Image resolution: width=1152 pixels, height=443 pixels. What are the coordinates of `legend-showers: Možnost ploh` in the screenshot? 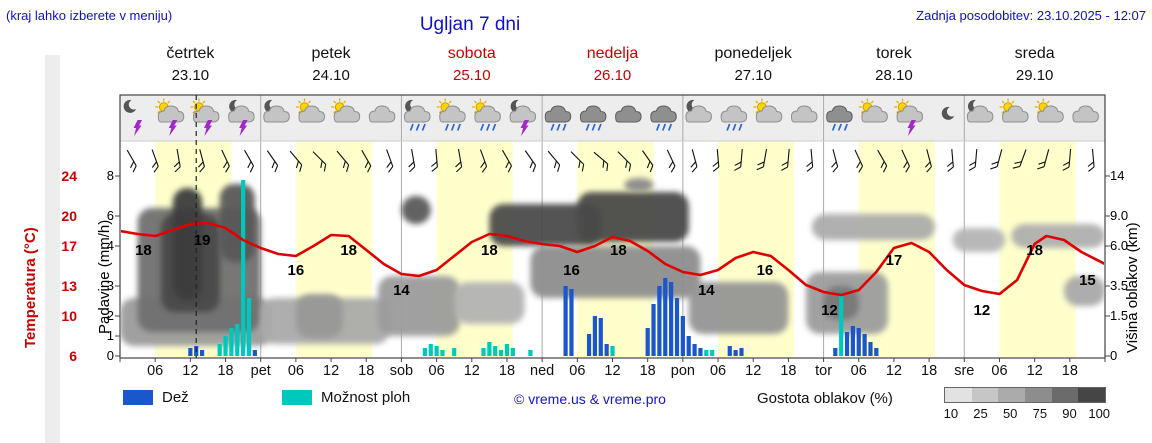 It's located at (346, 397).